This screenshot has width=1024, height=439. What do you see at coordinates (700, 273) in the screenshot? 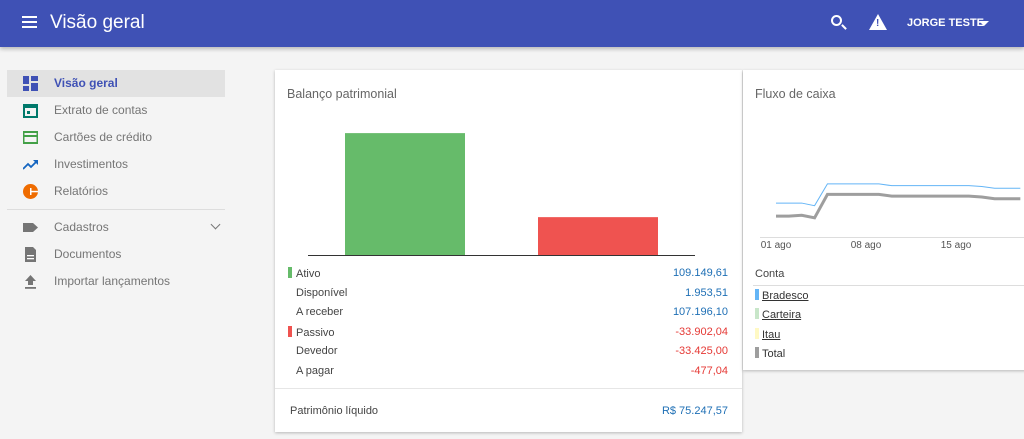
I see `row-value: 109.149,61` at bounding box center [700, 273].